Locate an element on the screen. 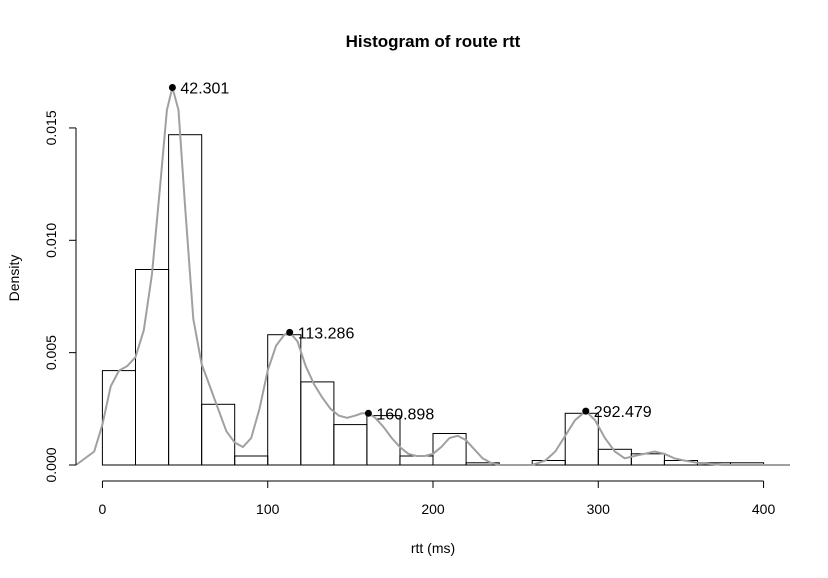 The width and height of the screenshot is (828, 578). peak-label-2: 160.898 is located at coordinates (405, 414).